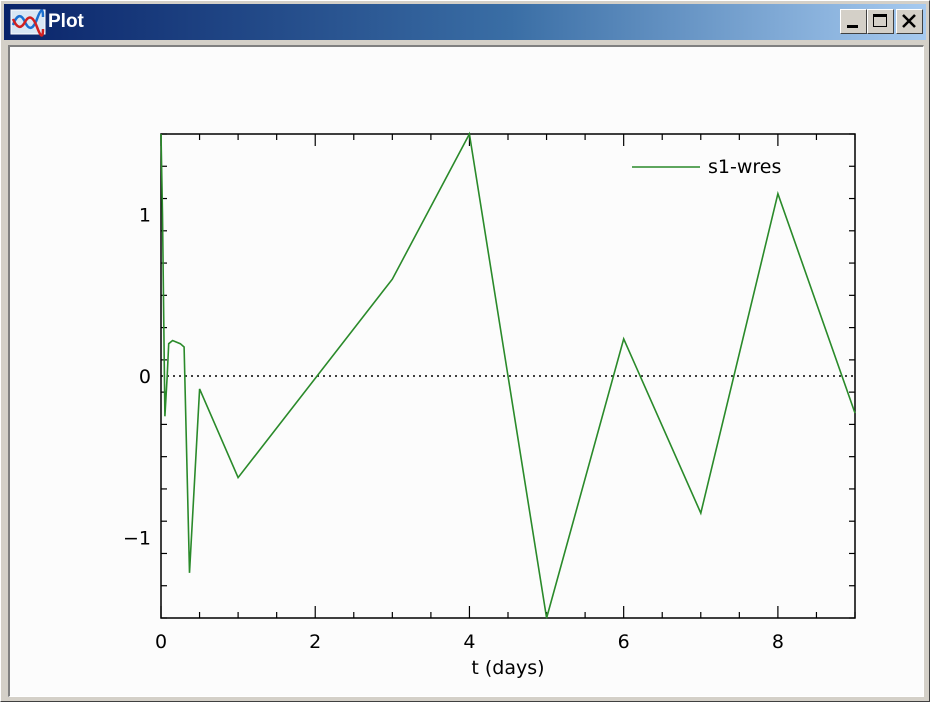 This screenshot has height=702, width=930. What do you see at coordinates (624, 642) in the screenshot?
I see `x-tick-label: 6` at bounding box center [624, 642].